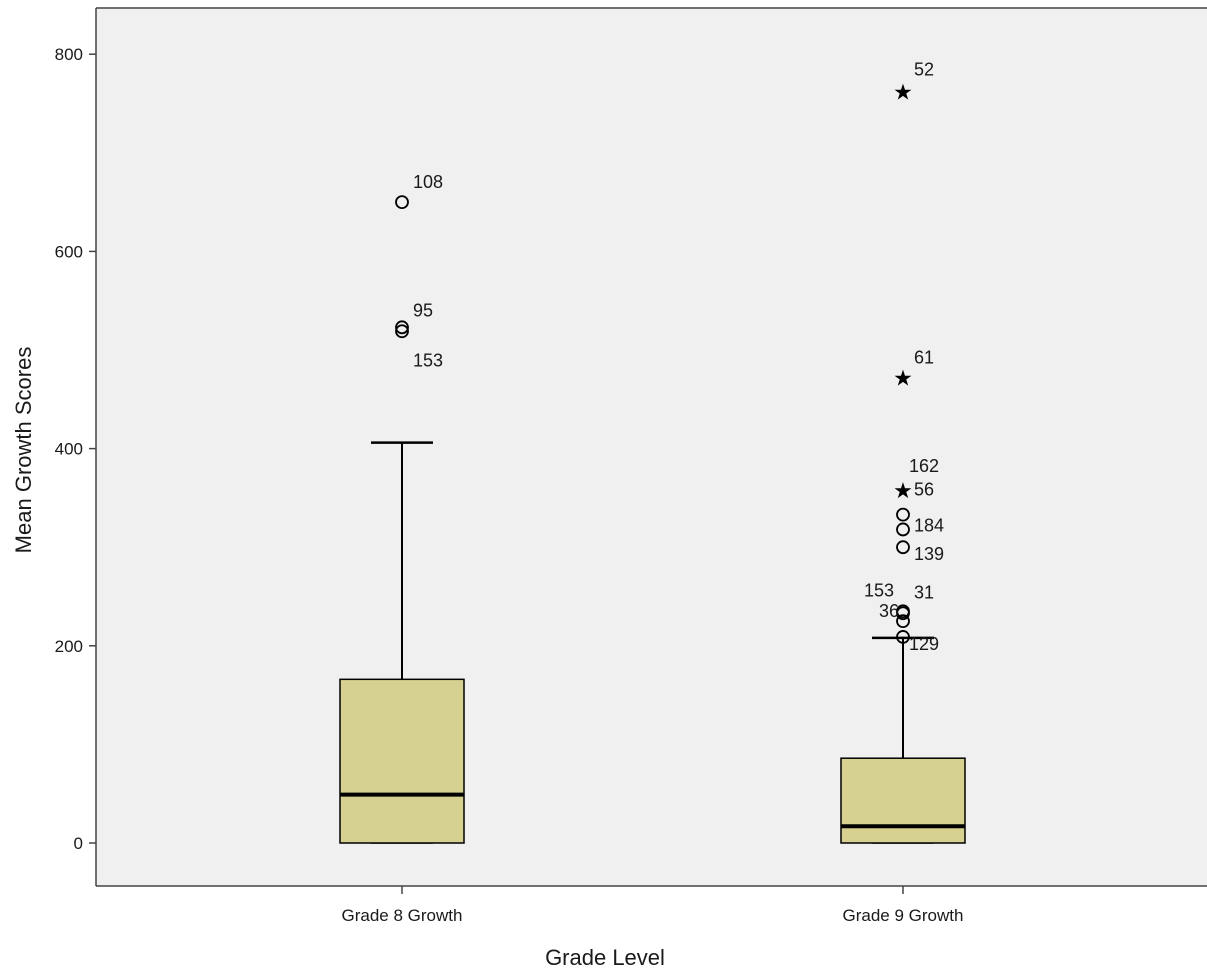 The height and width of the screenshot is (970, 1207). What do you see at coordinates (924, 70) in the screenshot?
I see `outlier-label: 52` at bounding box center [924, 70].